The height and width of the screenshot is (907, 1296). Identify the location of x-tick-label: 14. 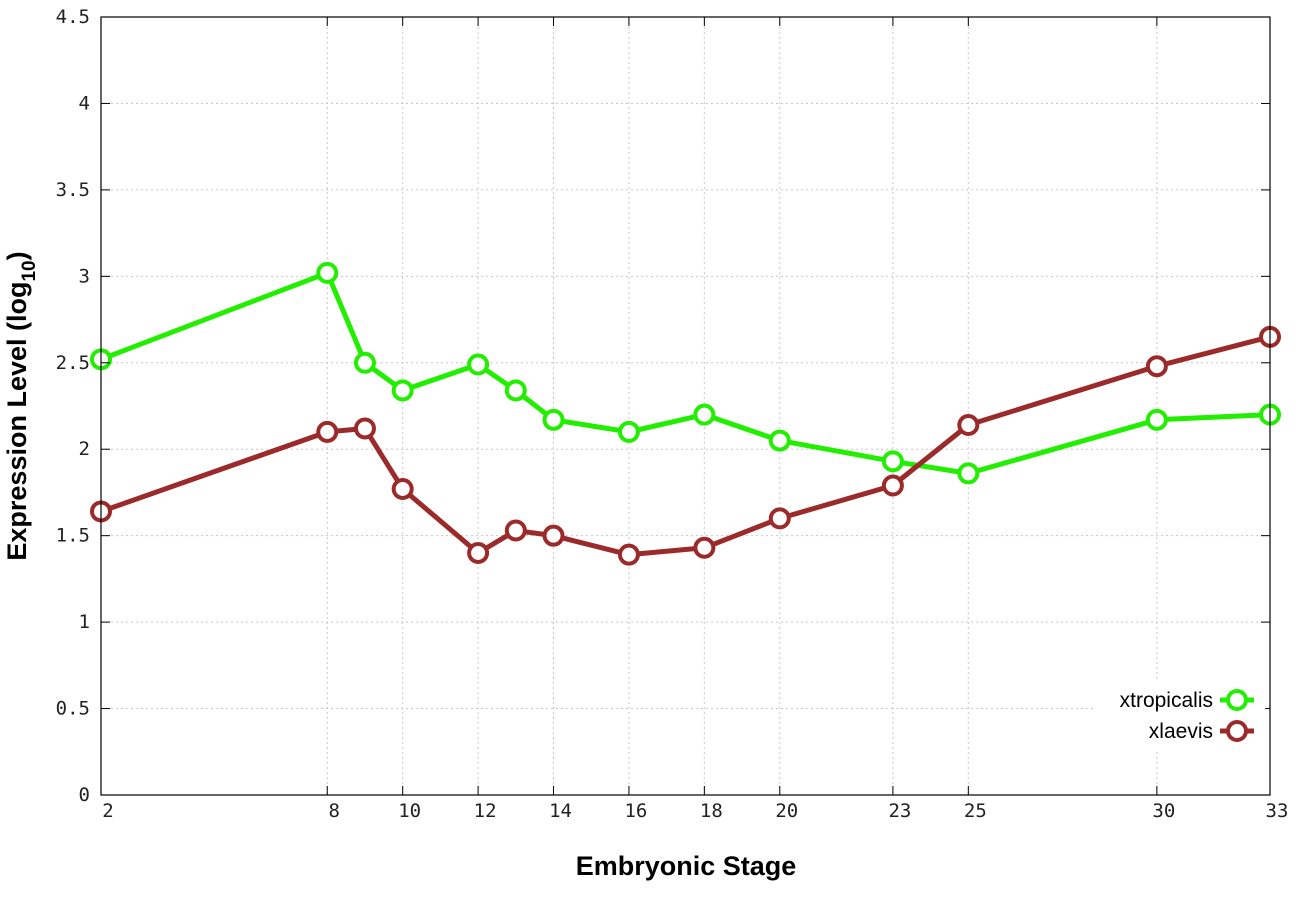
(560, 811).